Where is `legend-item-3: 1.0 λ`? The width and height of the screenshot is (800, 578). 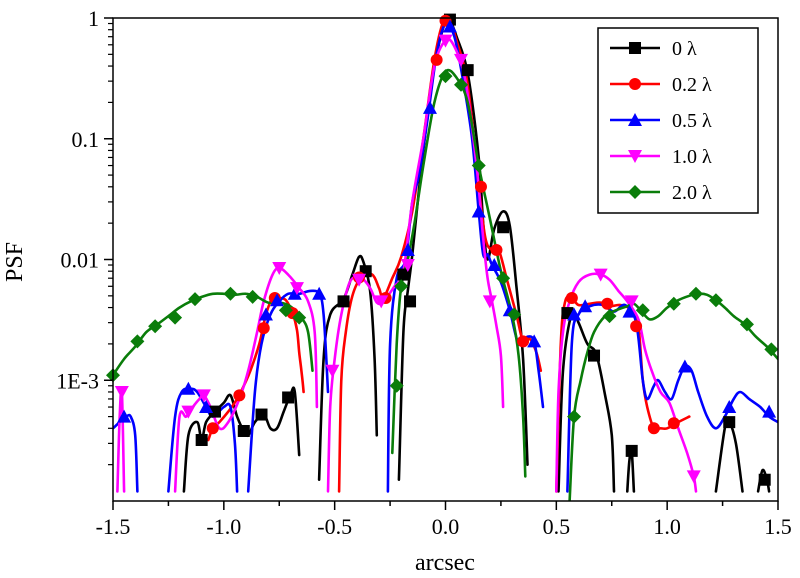 legend-item-3: 1.0 λ is located at coordinates (661, 157).